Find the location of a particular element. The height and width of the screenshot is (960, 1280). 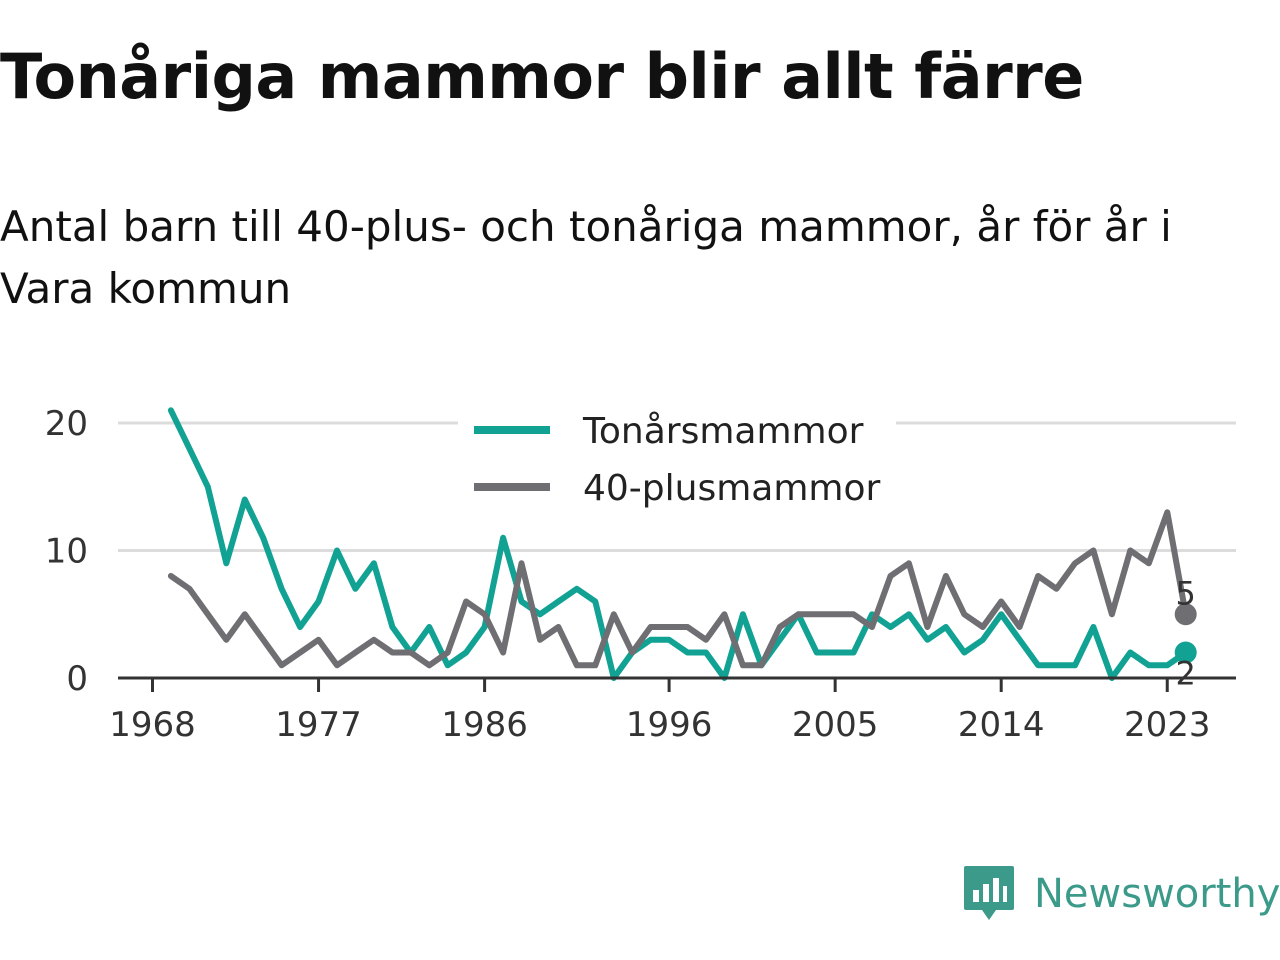

chart-title: Tonåriga mammor blir allt färre is located at coordinates (542, 76).